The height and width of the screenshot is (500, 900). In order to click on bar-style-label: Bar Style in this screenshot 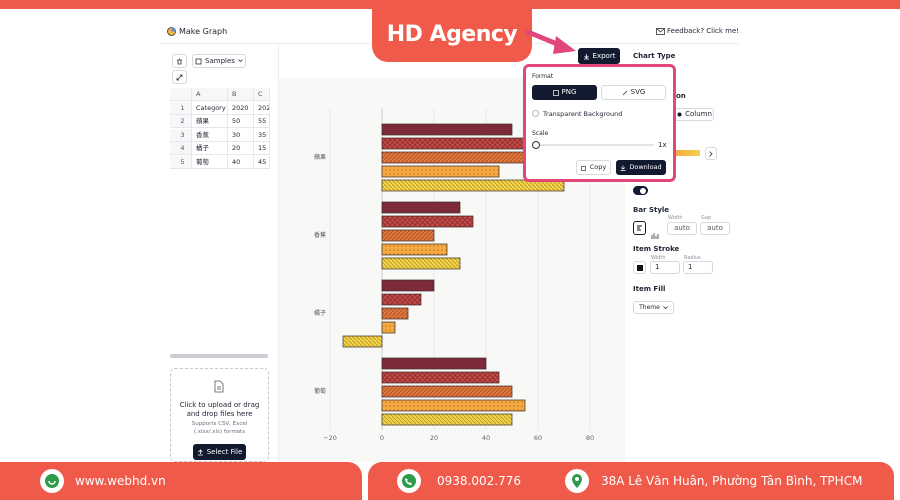, I will do `click(651, 210)`.